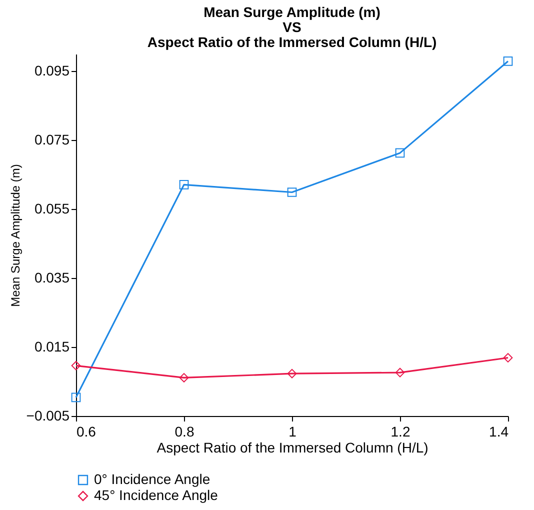  What do you see at coordinates (292, 448) in the screenshot?
I see `x-axis-title: Aspect Ratio of the Immersed Column (H/L)` at bounding box center [292, 448].